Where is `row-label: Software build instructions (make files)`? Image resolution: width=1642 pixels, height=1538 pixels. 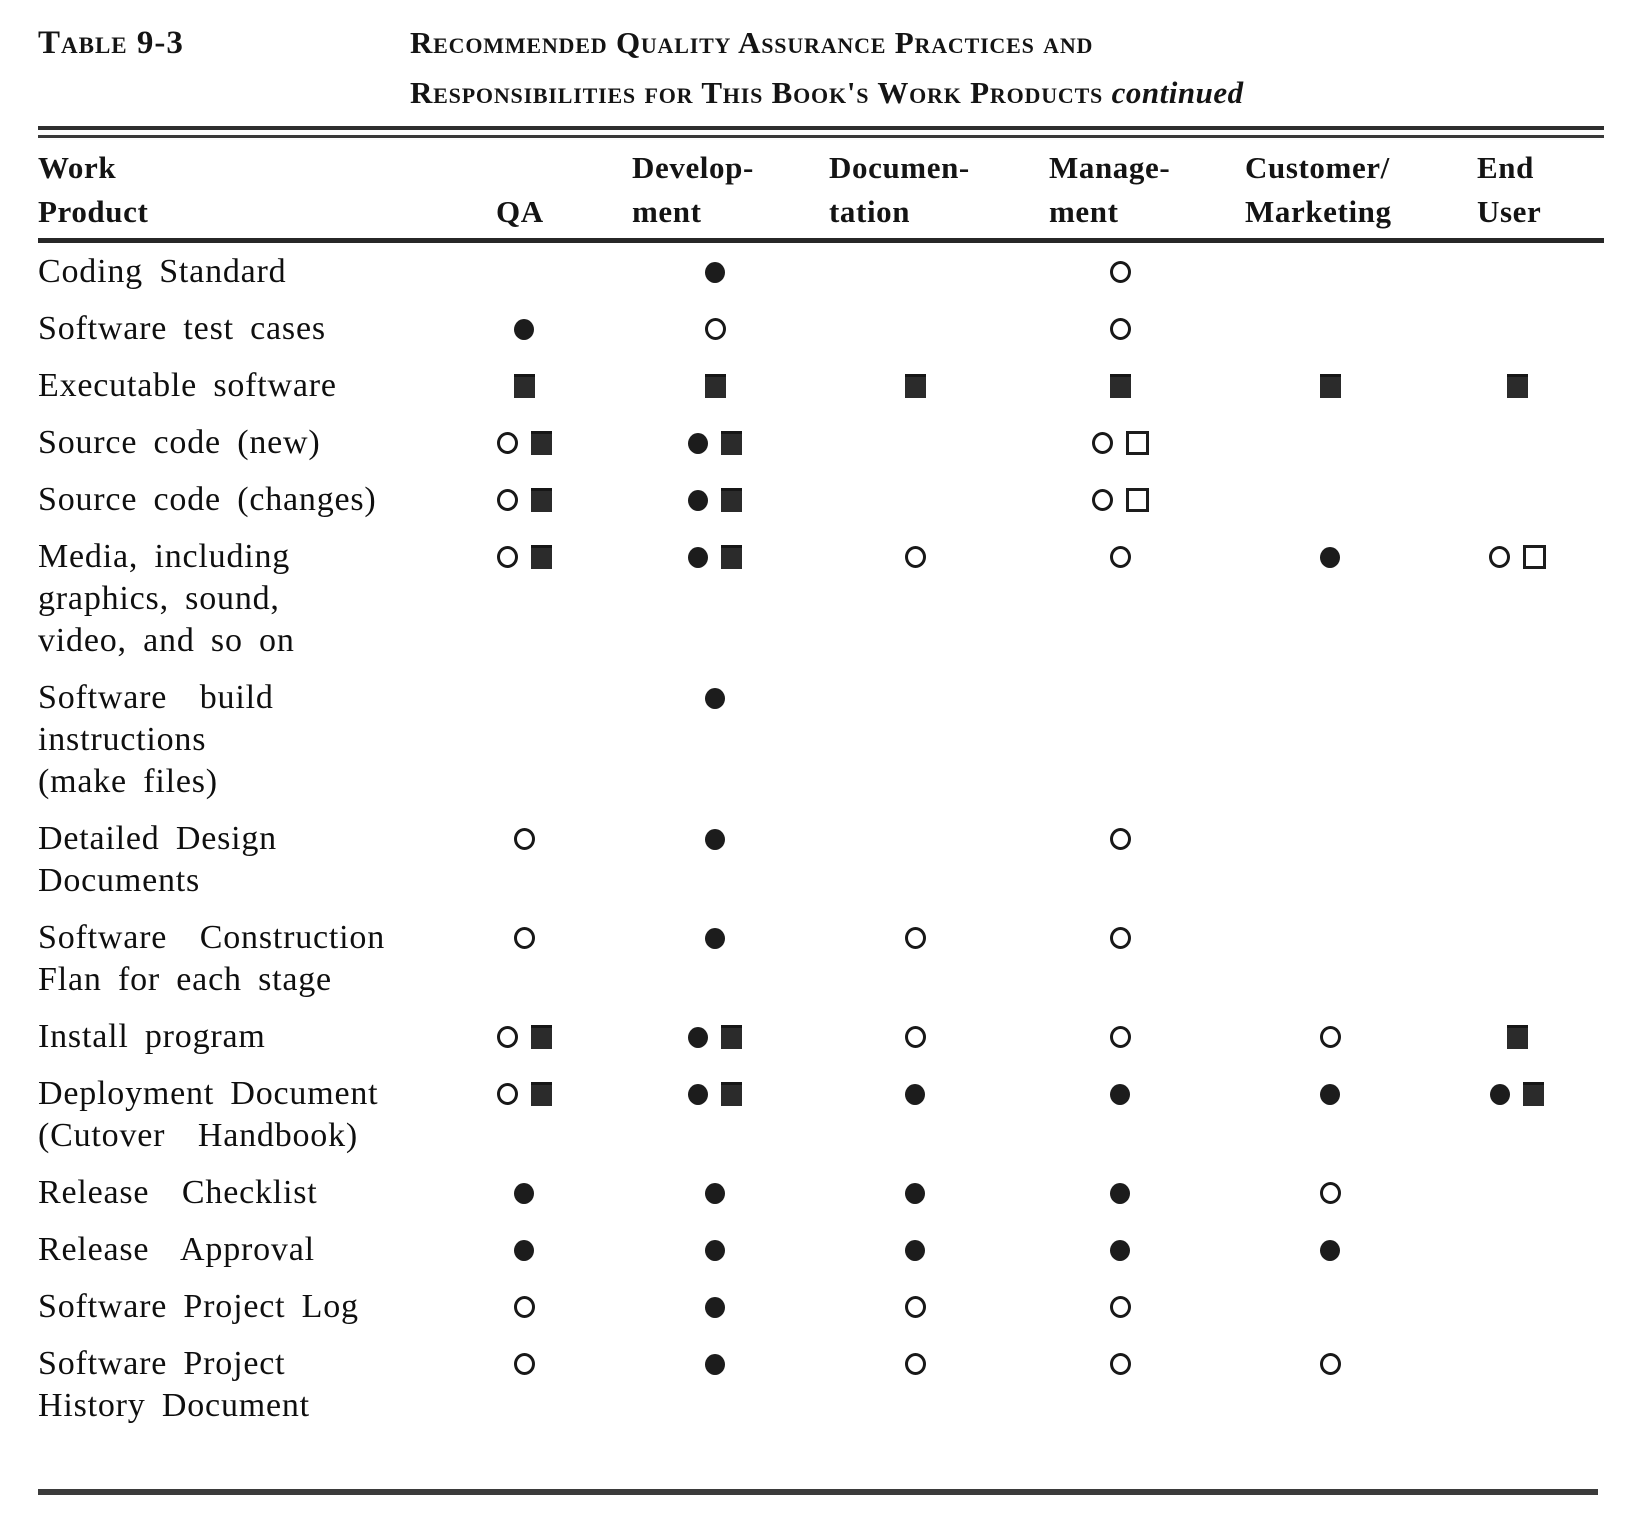 row-label: Software build instructions (make files) is located at coordinates (238, 740).